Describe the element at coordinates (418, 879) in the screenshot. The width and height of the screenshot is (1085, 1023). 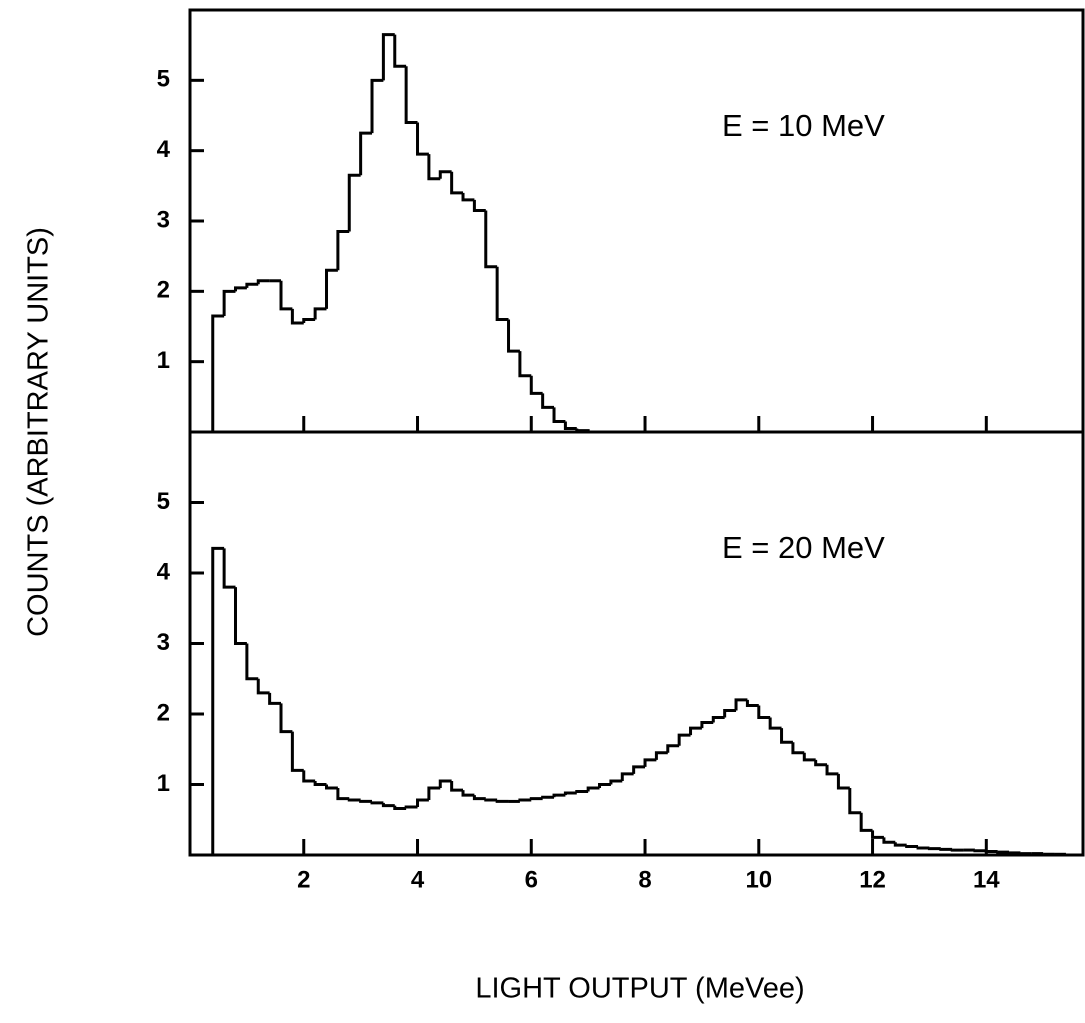
I see `x-tick-label: 4` at that location.